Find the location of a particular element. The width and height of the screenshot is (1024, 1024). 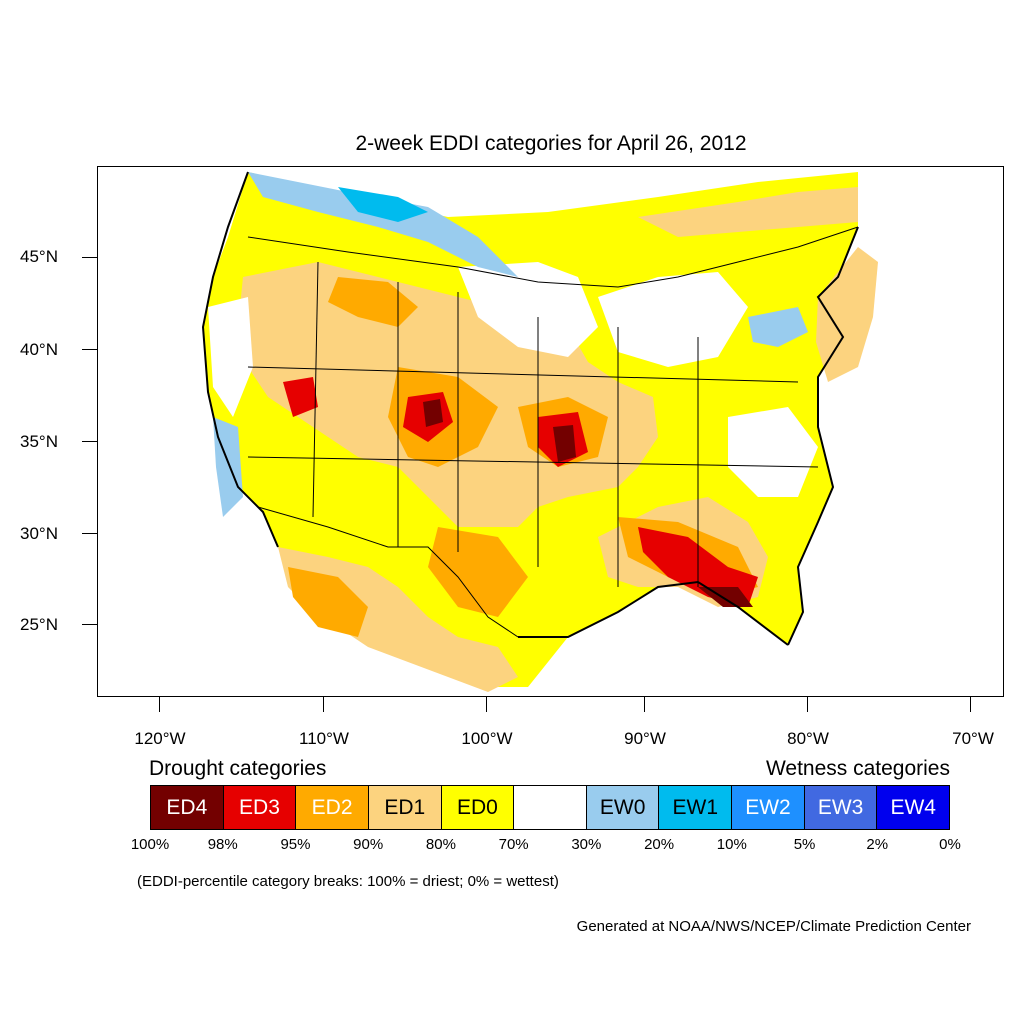

canada-border is located at coordinates (553, 257).